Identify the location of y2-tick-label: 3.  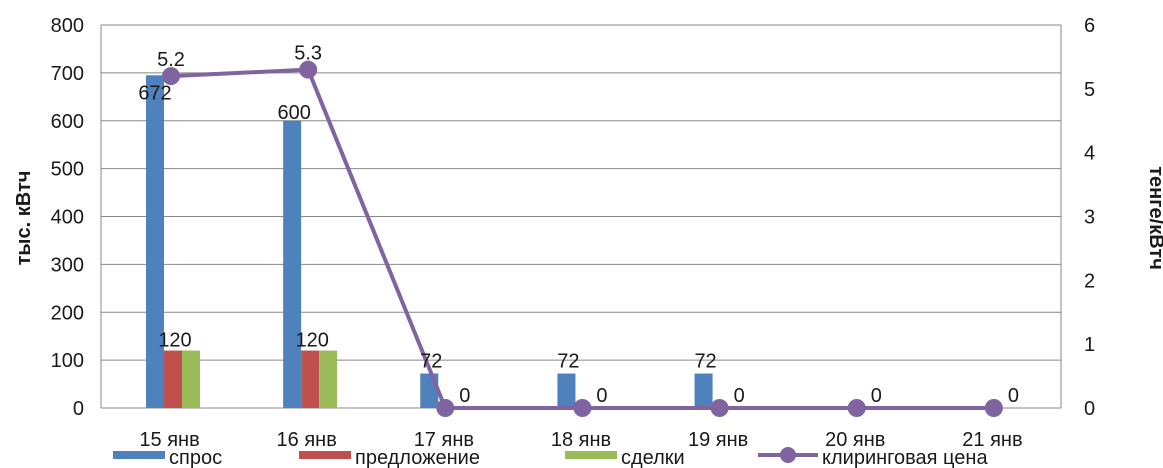
(1089, 218).